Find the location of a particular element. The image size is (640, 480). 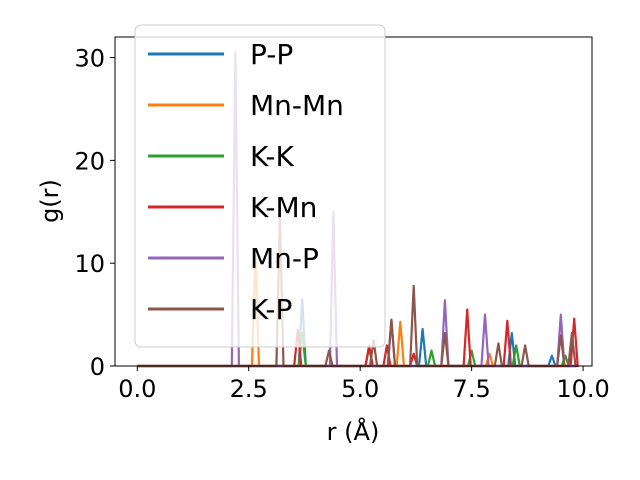

legend-label-k-p: K-P is located at coordinates (271, 309).